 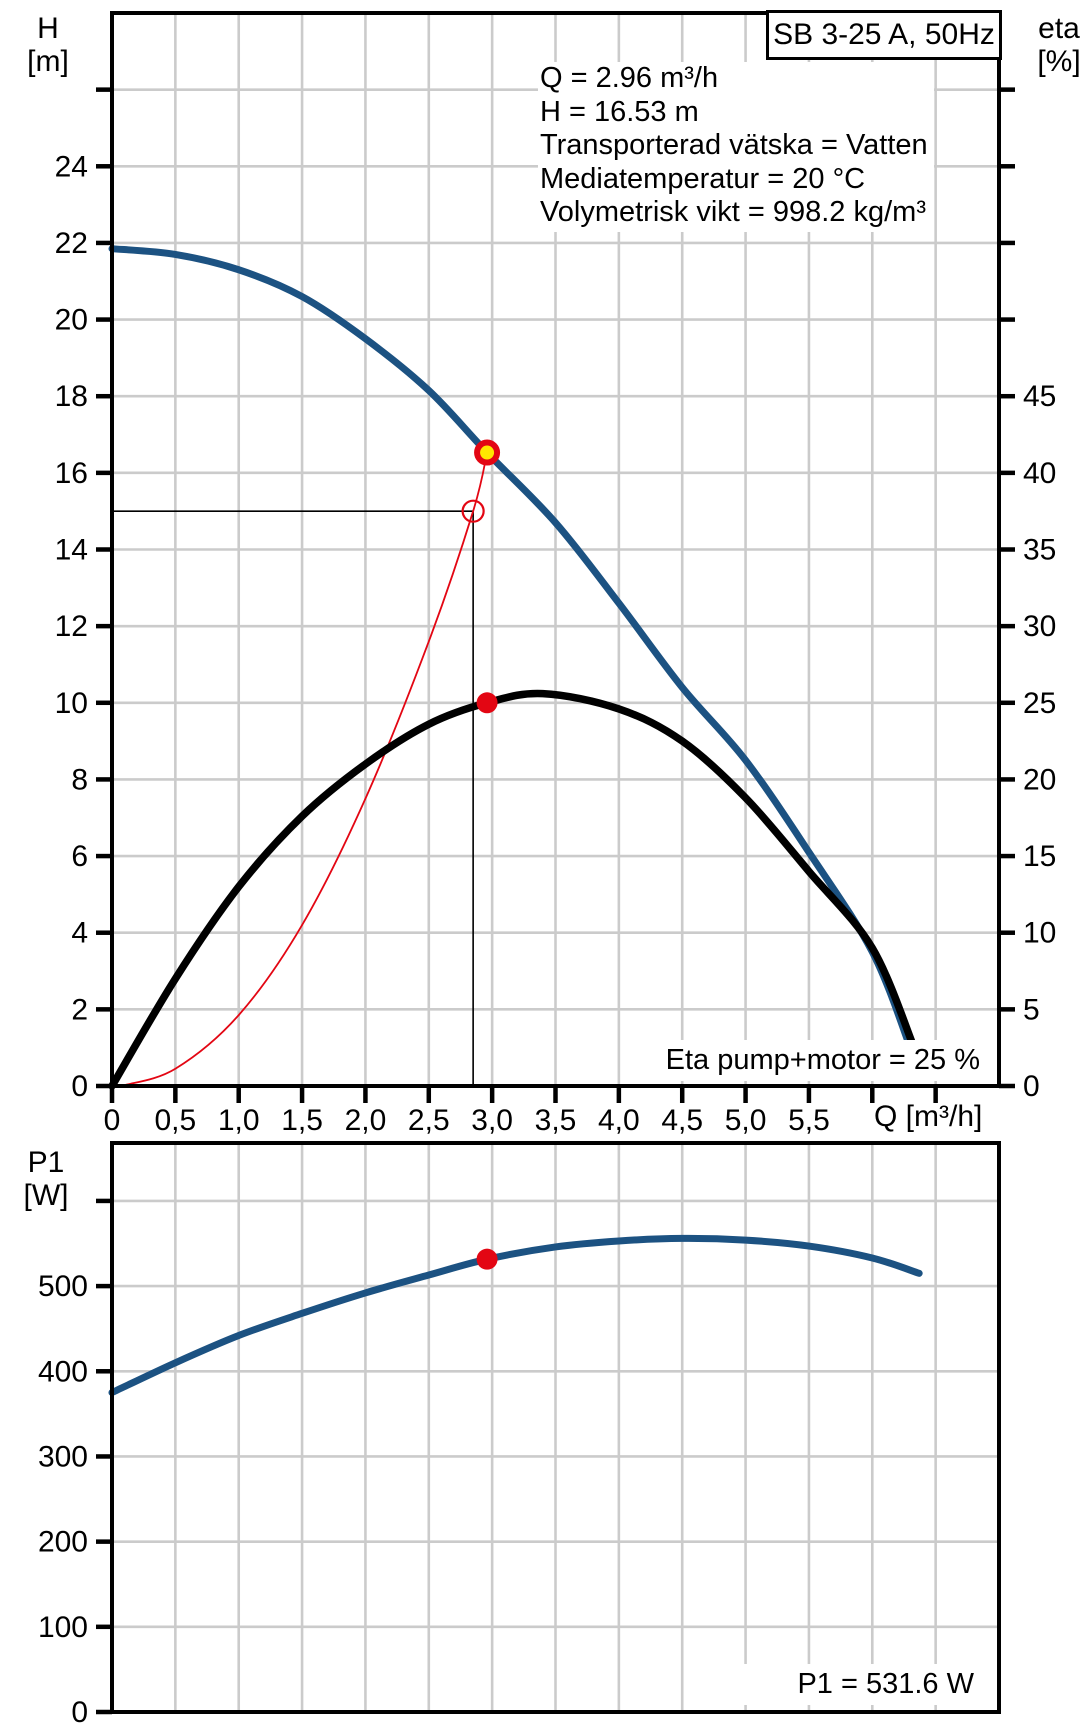 I want to click on power-axis-title: P1 [W], so click(x=46, y=1179).